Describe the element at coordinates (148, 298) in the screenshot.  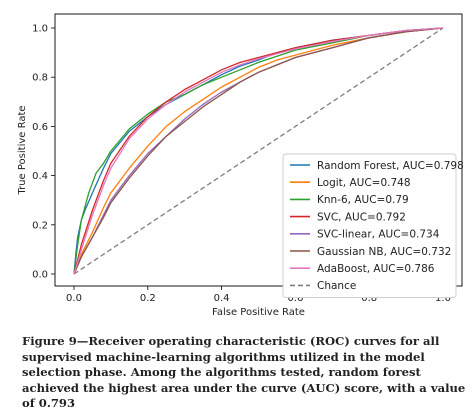
I see `x-tick-label: 0.2` at that location.